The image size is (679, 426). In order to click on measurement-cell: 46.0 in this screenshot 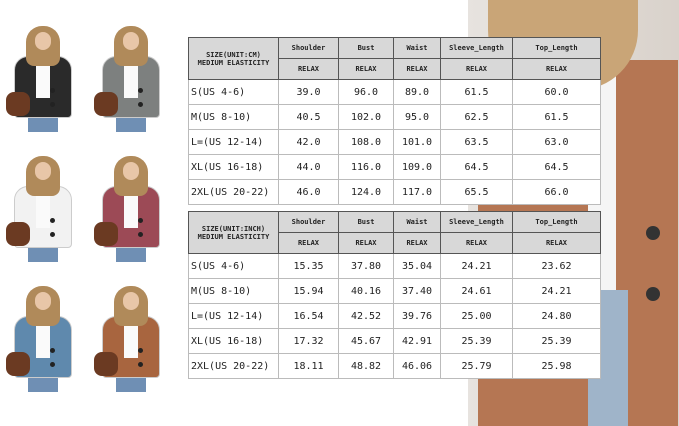, I will do `click(308, 192)`.